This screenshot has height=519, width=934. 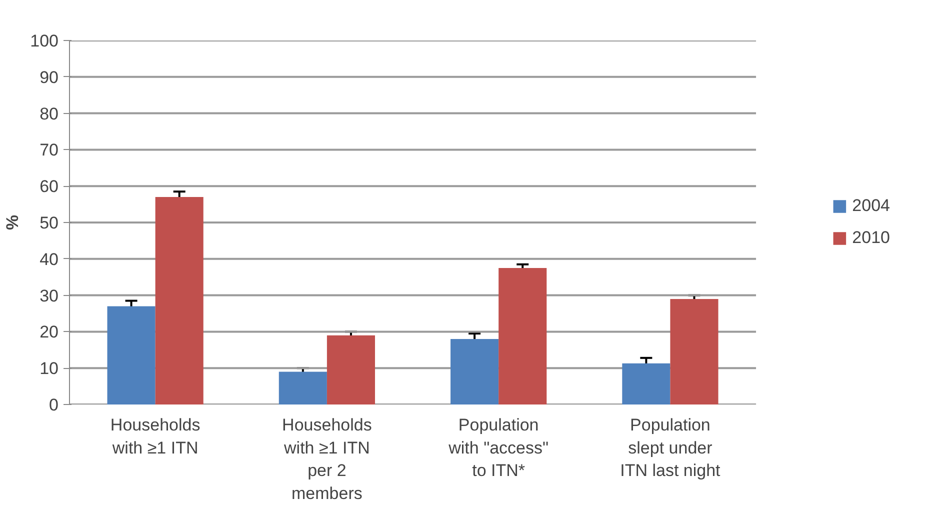 What do you see at coordinates (12, 222) in the screenshot?
I see `y-axis-title: %` at bounding box center [12, 222].